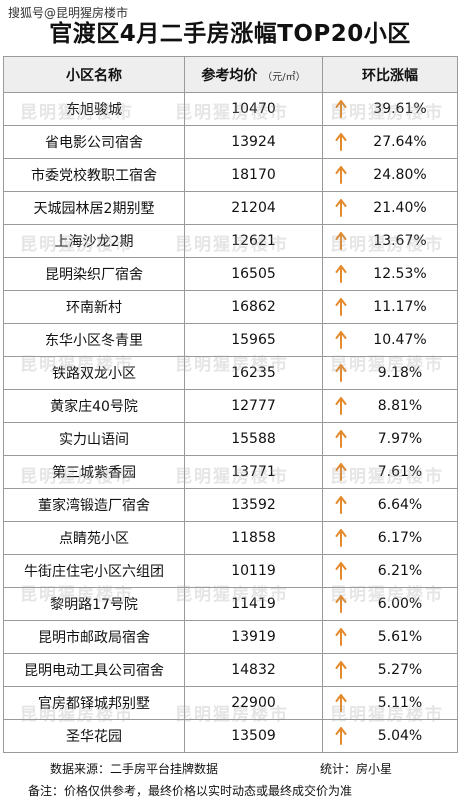 This screenshot has width=460, height=808. I want to click on cell-change: 5.04%, so click(390, 736).